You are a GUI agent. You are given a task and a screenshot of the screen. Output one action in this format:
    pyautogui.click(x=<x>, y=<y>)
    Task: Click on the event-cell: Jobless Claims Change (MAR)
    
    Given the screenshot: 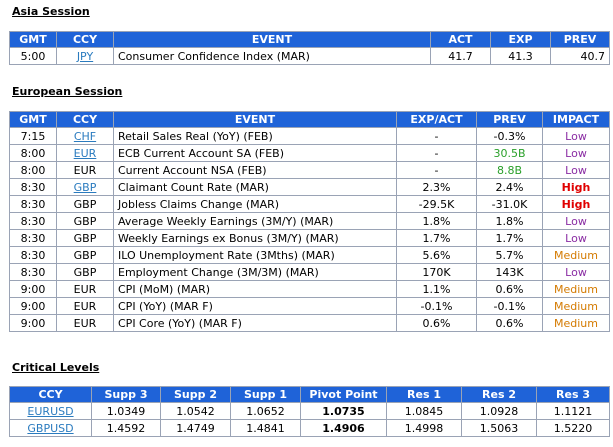 What is the action you would take?
    pyautogui.click(x=255, y=204)
    